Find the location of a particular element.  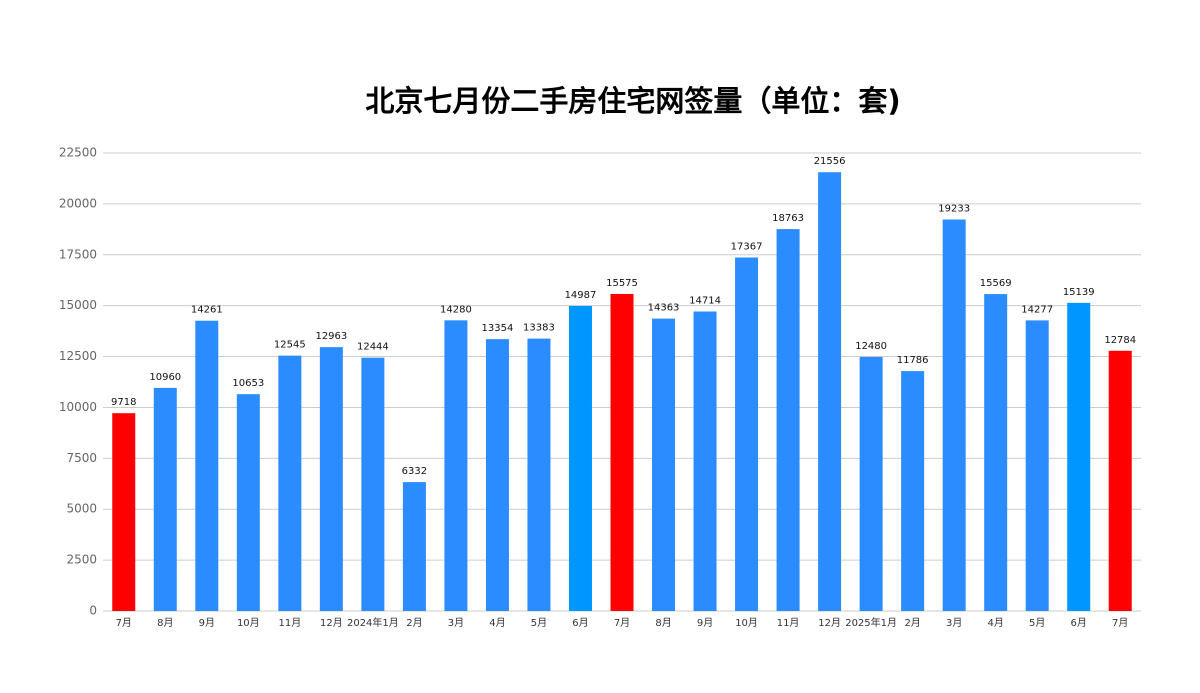

data-label: 12963 is located at coordinates (331, 336).